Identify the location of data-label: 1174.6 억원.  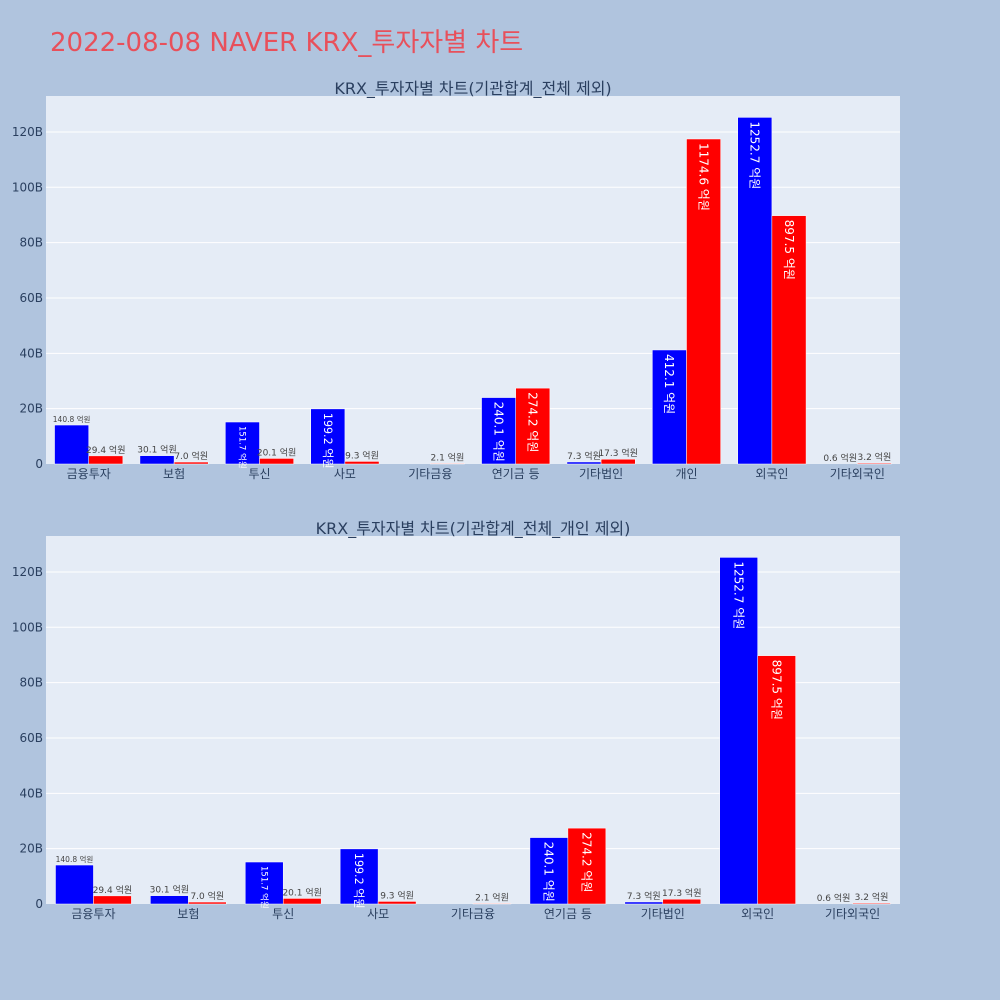
(703, 177).